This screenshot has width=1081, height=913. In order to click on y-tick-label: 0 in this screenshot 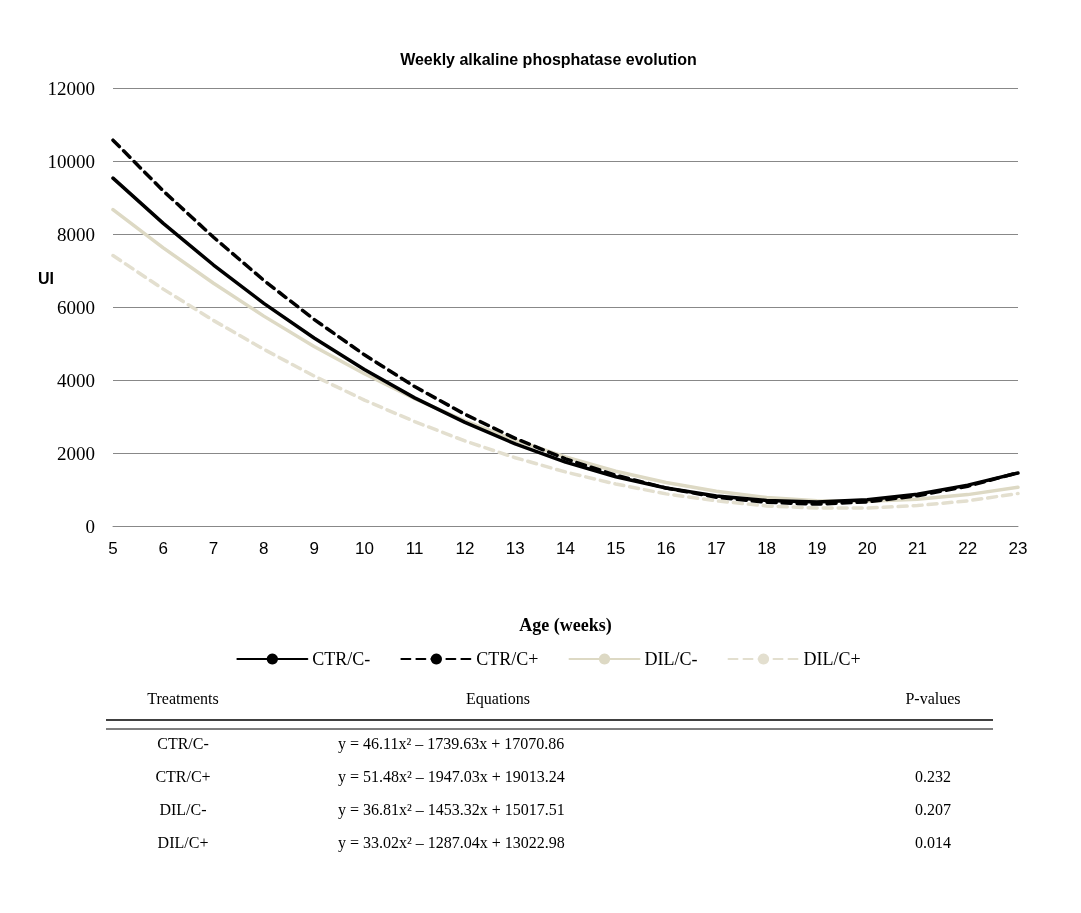, I will do `click(90, 526)`.